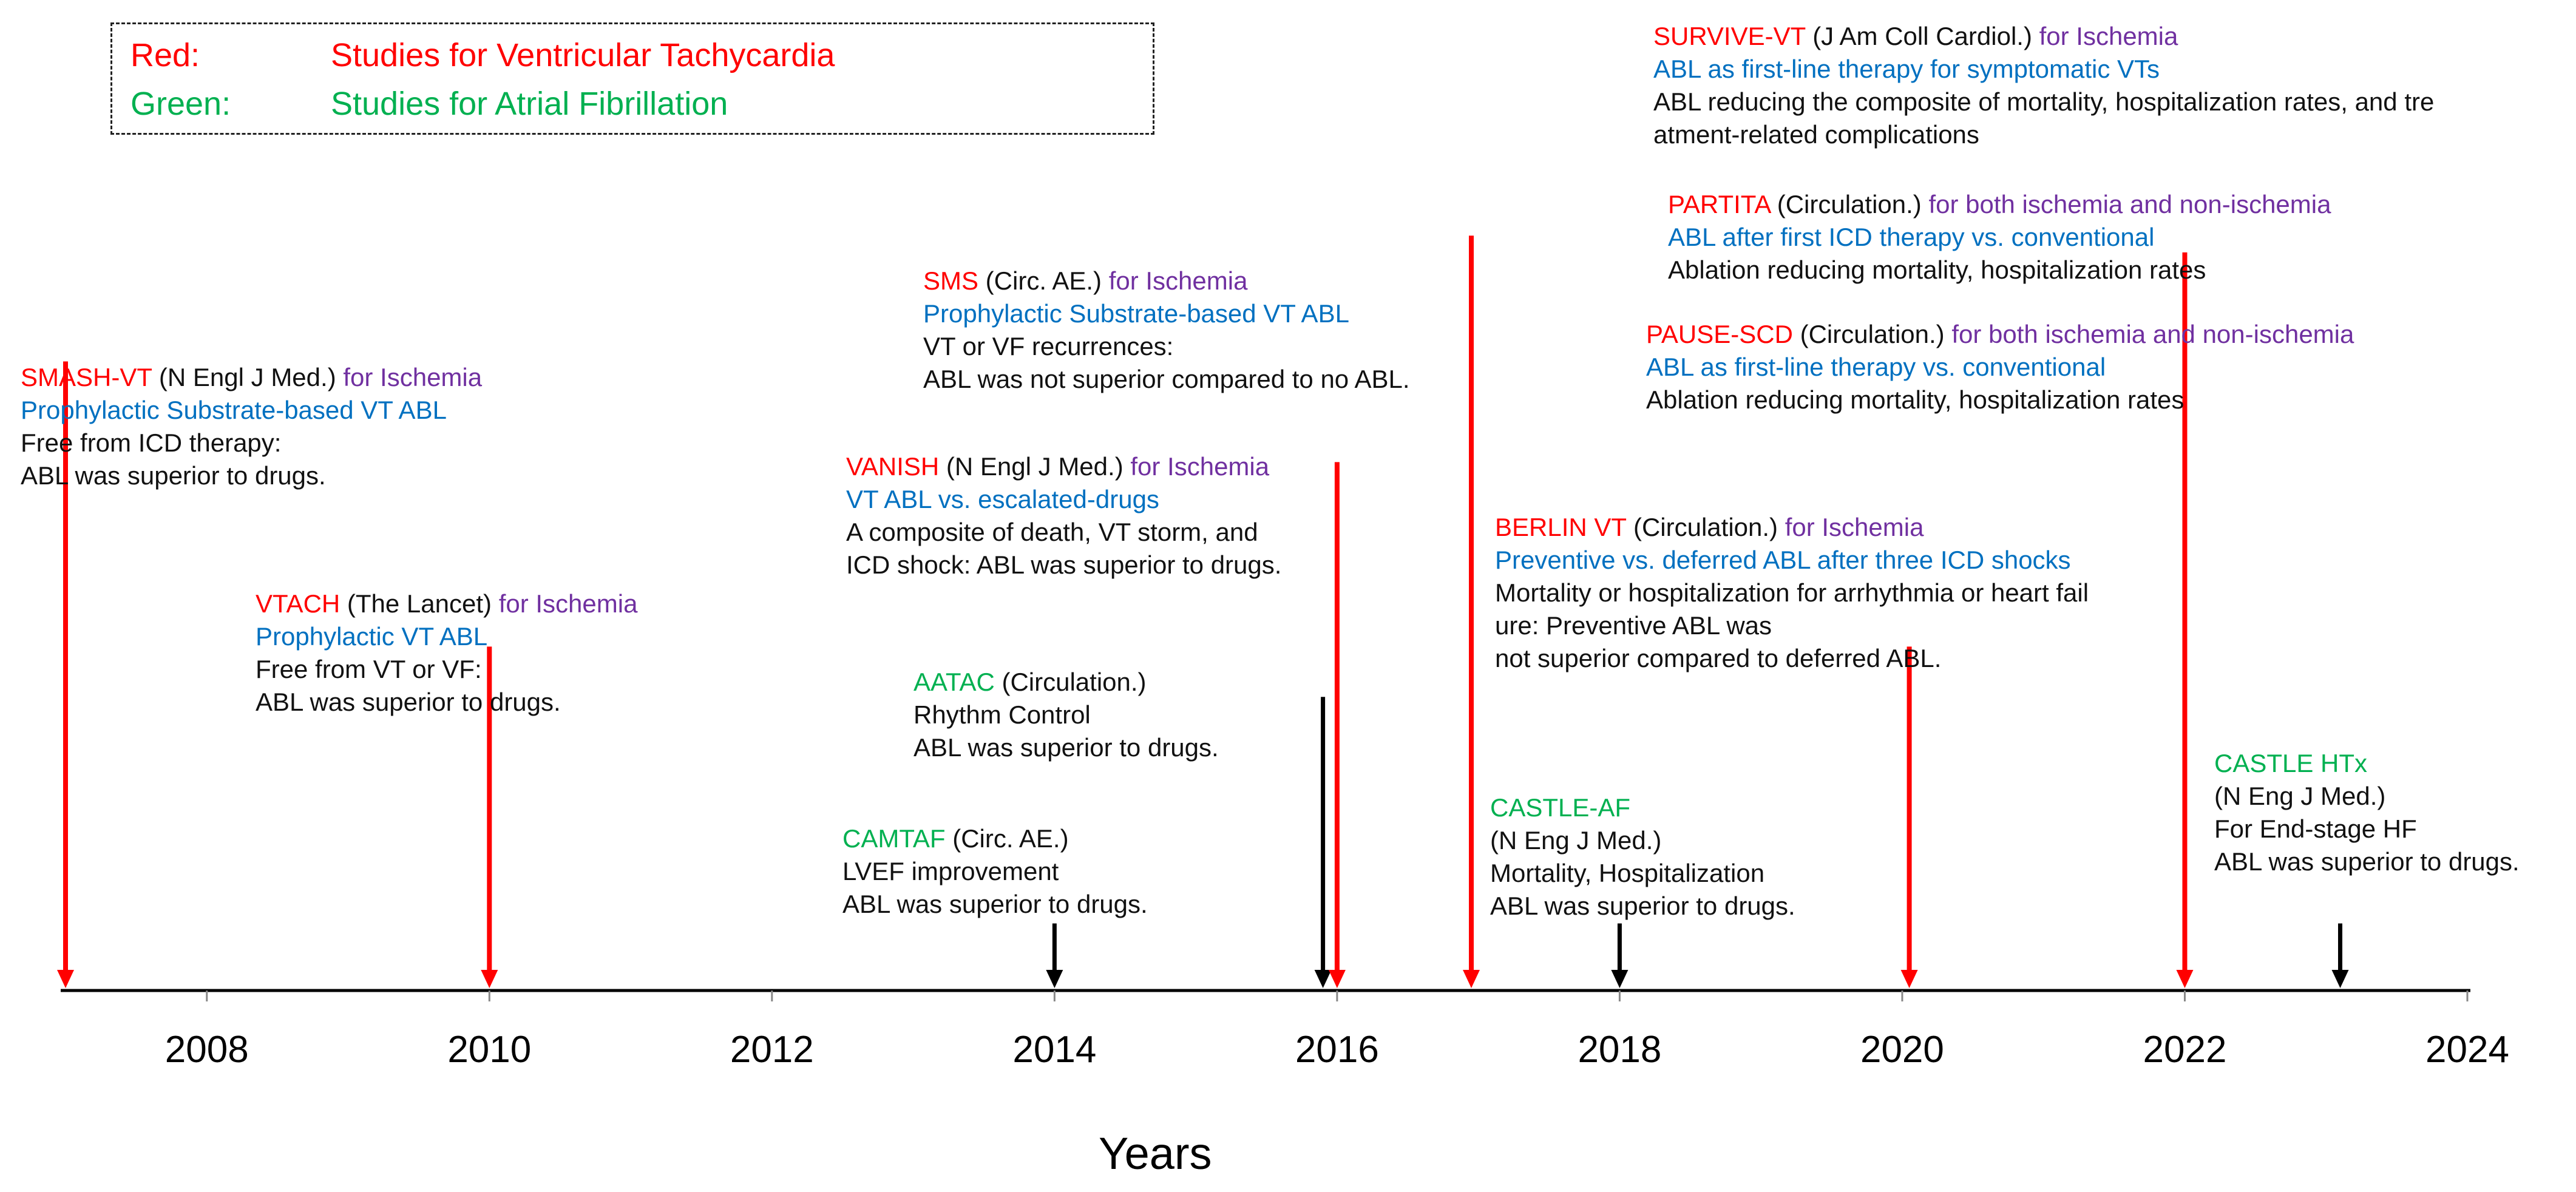  Describe the element at coordinates (1048, 346) in the screenshot. I see `study-result: VT or VF recurrences:` at that location.